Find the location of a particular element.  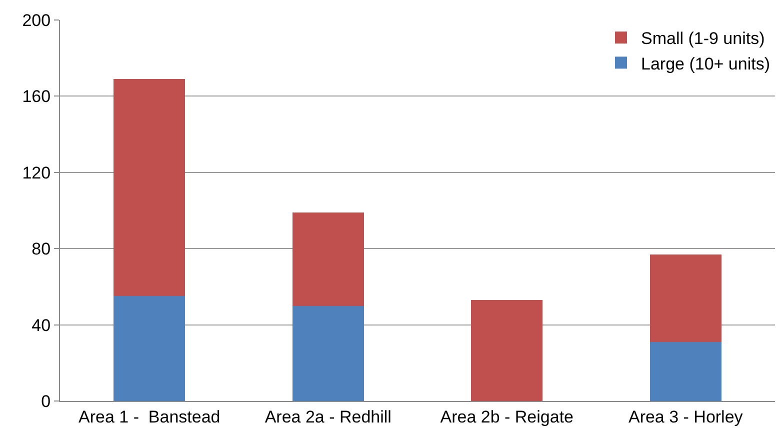

y-tick-label: 0 is located at coordinates (46, 401).